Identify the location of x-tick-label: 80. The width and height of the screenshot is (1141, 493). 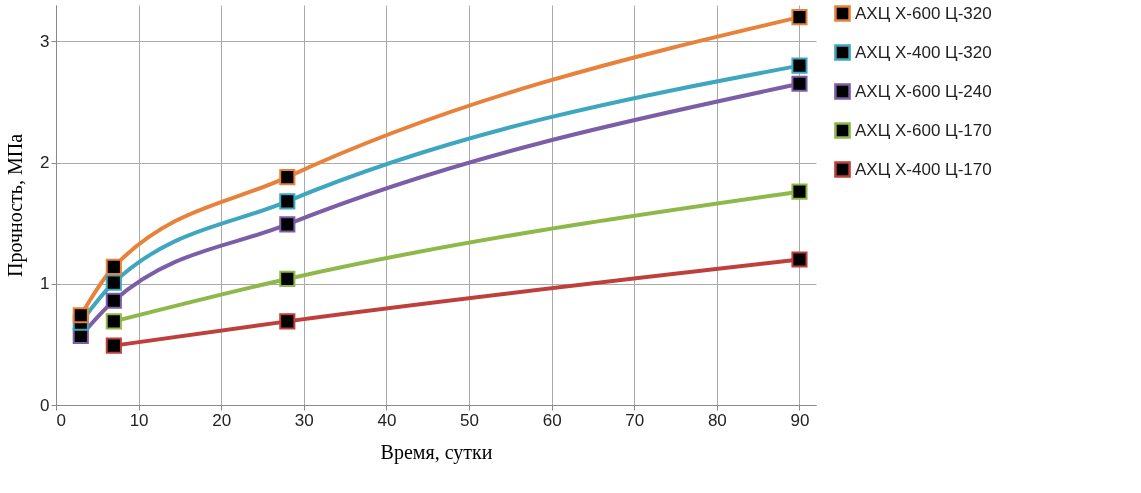
(717, 420).